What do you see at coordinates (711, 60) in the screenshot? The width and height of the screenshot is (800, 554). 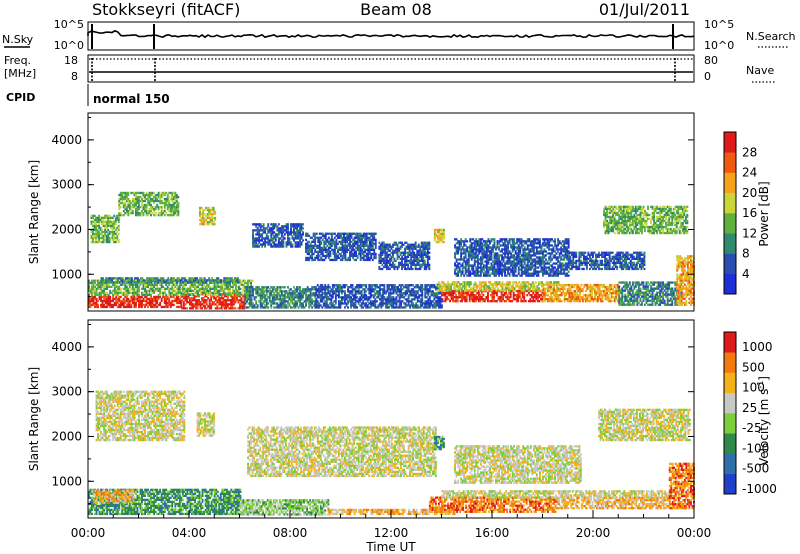 I see `nave-tick-top: 80` at bounding box center [711, 60].